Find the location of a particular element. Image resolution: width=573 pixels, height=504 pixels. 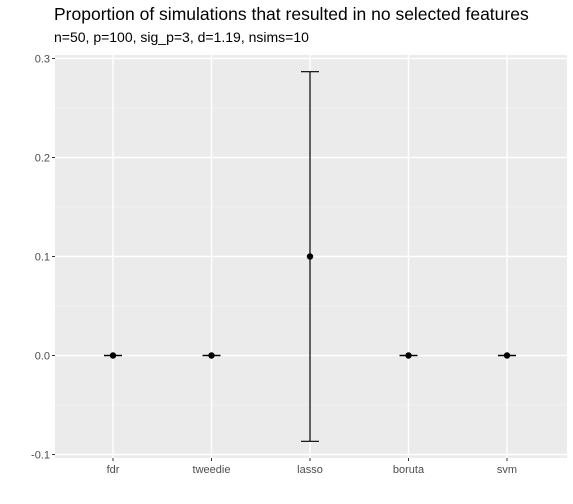

y-tick-label: 0.2 is located at coordinates (42, 159).